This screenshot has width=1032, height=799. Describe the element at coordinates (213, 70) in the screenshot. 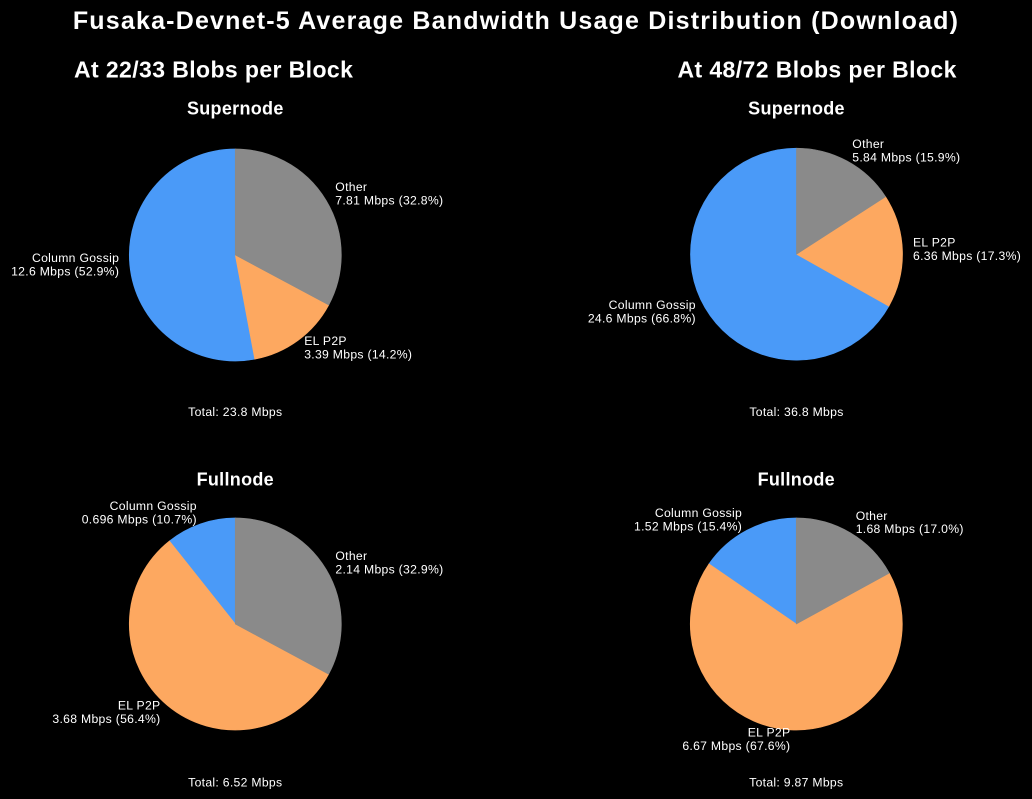

I see `svg-text: At 22/33 Blobs per Block` at that location.